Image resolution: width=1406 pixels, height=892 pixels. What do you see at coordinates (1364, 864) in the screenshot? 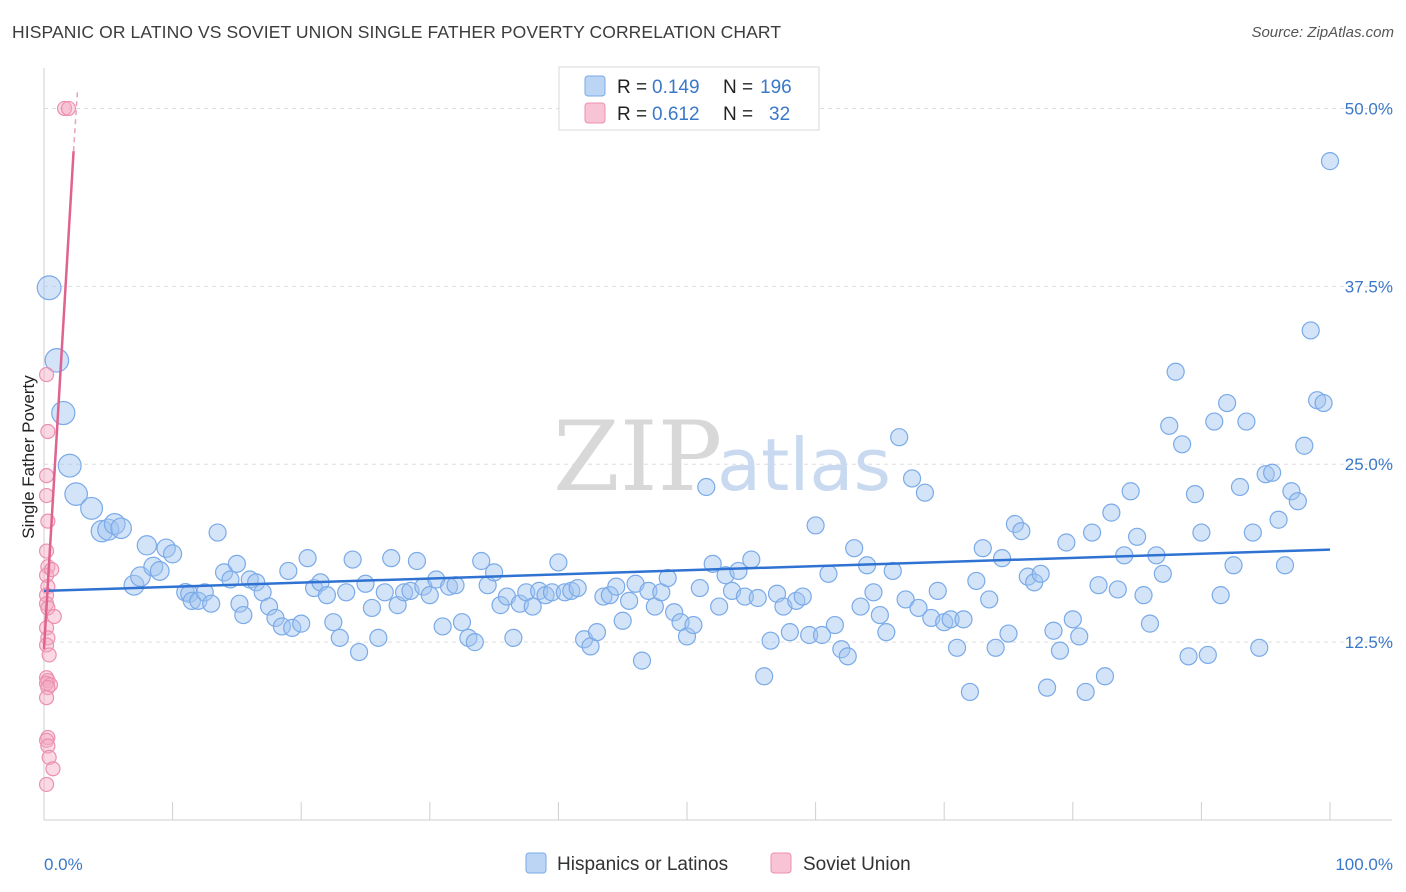
I see `x-tick-label-1: 100.0%` at bounding box center [1364, 864].